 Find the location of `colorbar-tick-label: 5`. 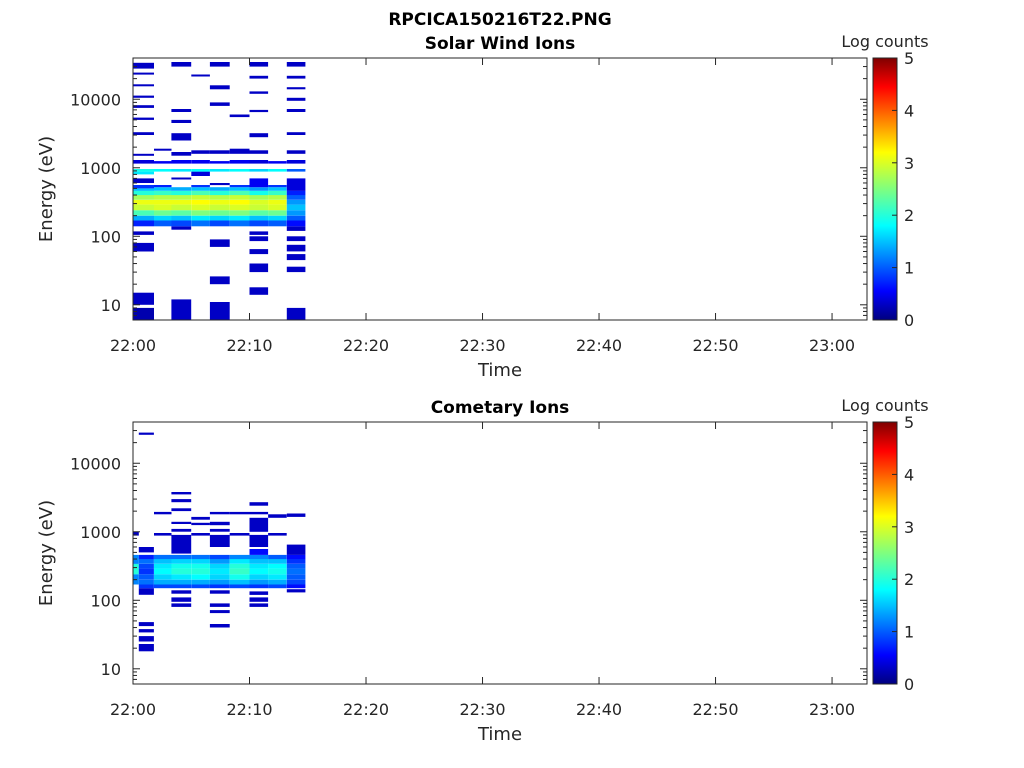

colorbar-tick-label: 5 is located at coordinates (909, 58).